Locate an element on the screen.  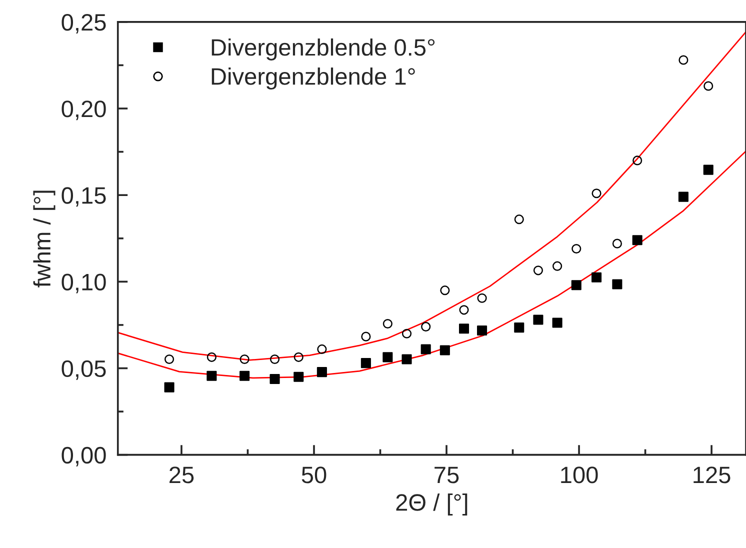
y-axis-title: fwhm / [°] is located at coordinates (44, 239).